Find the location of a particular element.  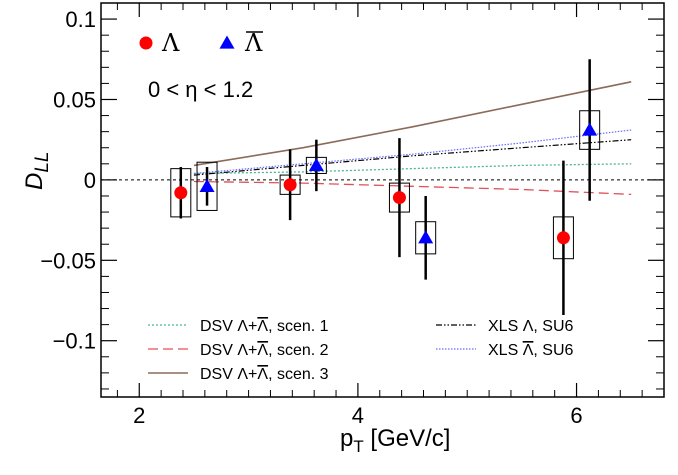

eta-range-annotation: 0 < η < 1.2 is located at coordinates (200, 89).